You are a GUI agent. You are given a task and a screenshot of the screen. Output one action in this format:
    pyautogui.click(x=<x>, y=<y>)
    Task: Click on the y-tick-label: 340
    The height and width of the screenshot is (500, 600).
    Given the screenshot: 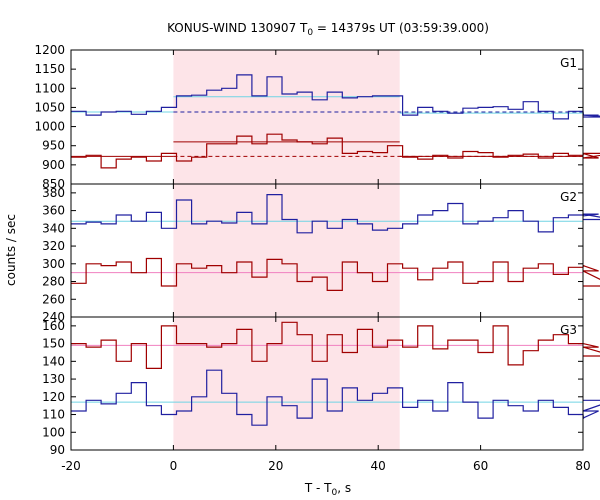 What is the action you would take?
    pyautogui.click(x=53, y=228)
    